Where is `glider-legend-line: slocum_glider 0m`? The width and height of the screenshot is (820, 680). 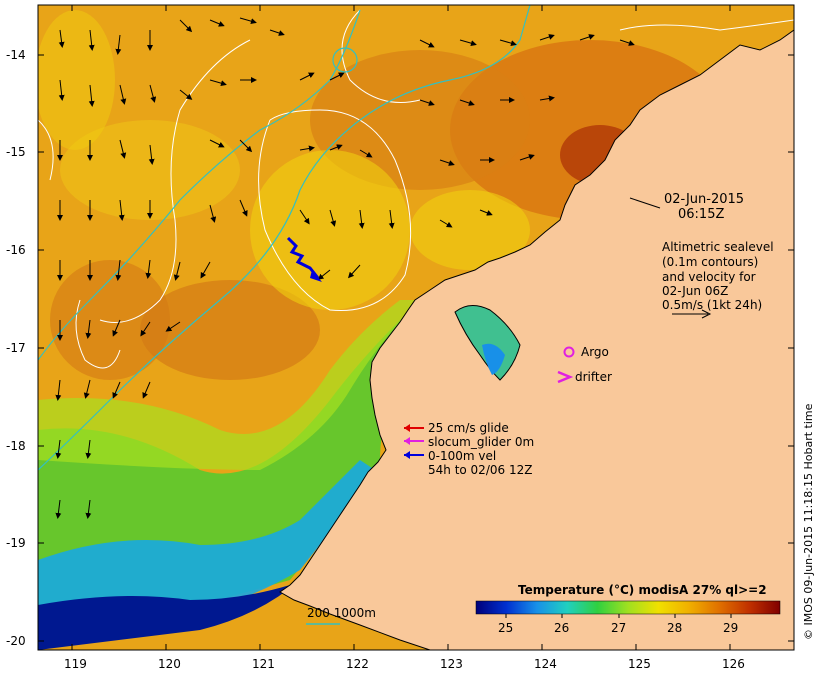
glider-legend-line: slocum_glider 0m is located at coordinates (481, 442).